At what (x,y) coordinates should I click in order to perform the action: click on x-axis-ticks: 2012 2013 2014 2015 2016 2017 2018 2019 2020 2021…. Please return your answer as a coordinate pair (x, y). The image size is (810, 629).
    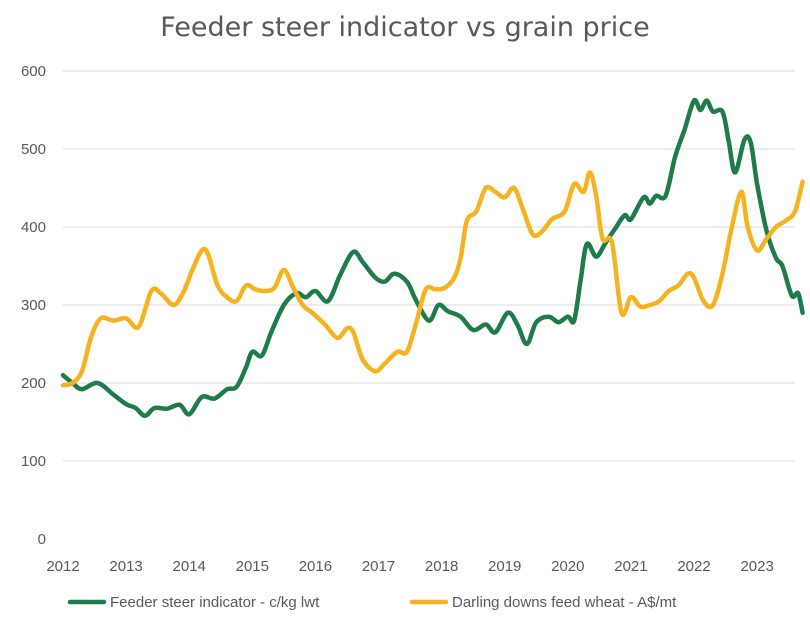
    Looking at the image, I should click on (410, 566).